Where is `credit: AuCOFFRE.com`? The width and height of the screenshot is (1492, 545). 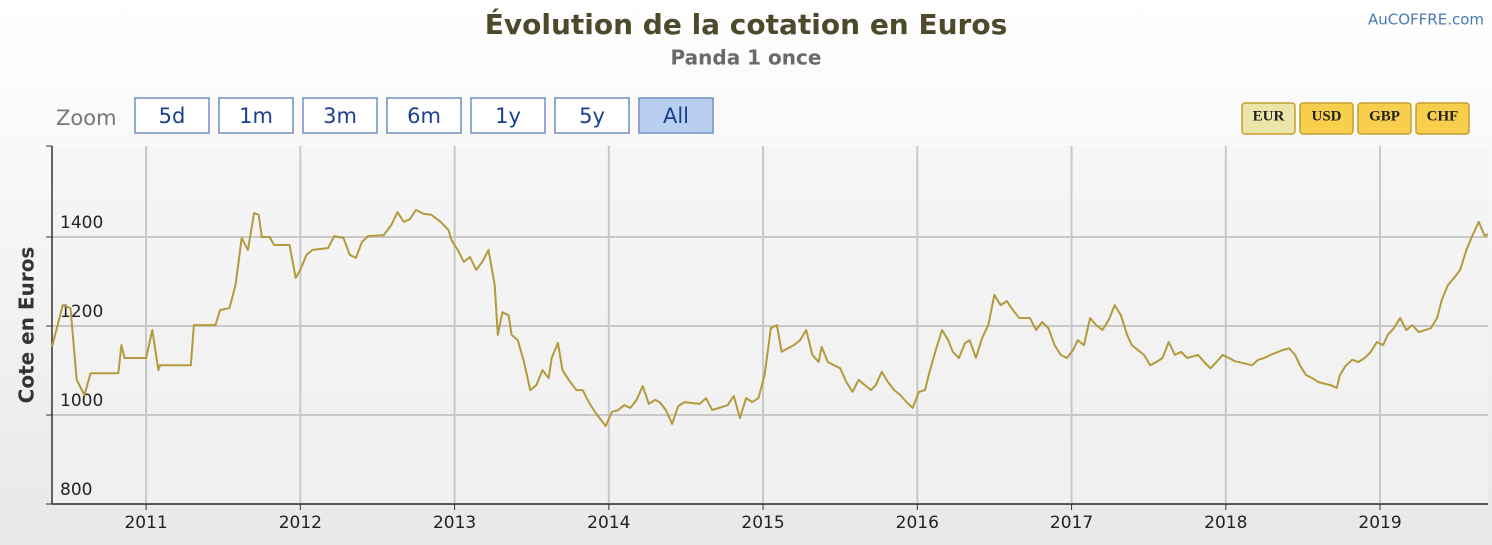
credit: AuCOFFRE.com is located at coordinates (1426, 20).